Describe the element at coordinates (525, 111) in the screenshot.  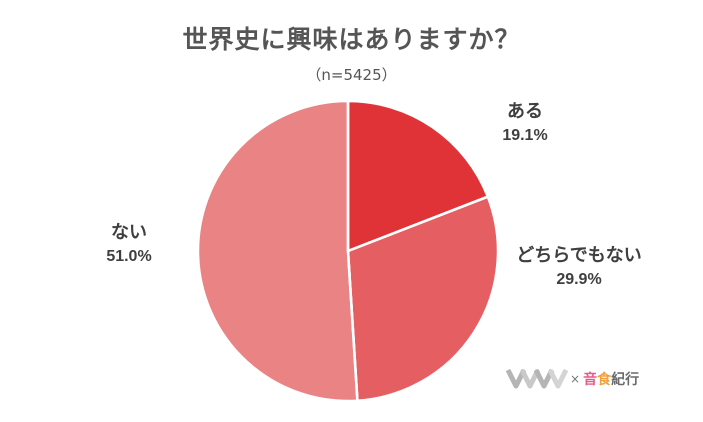
I see `slice-name: ある` at that location.